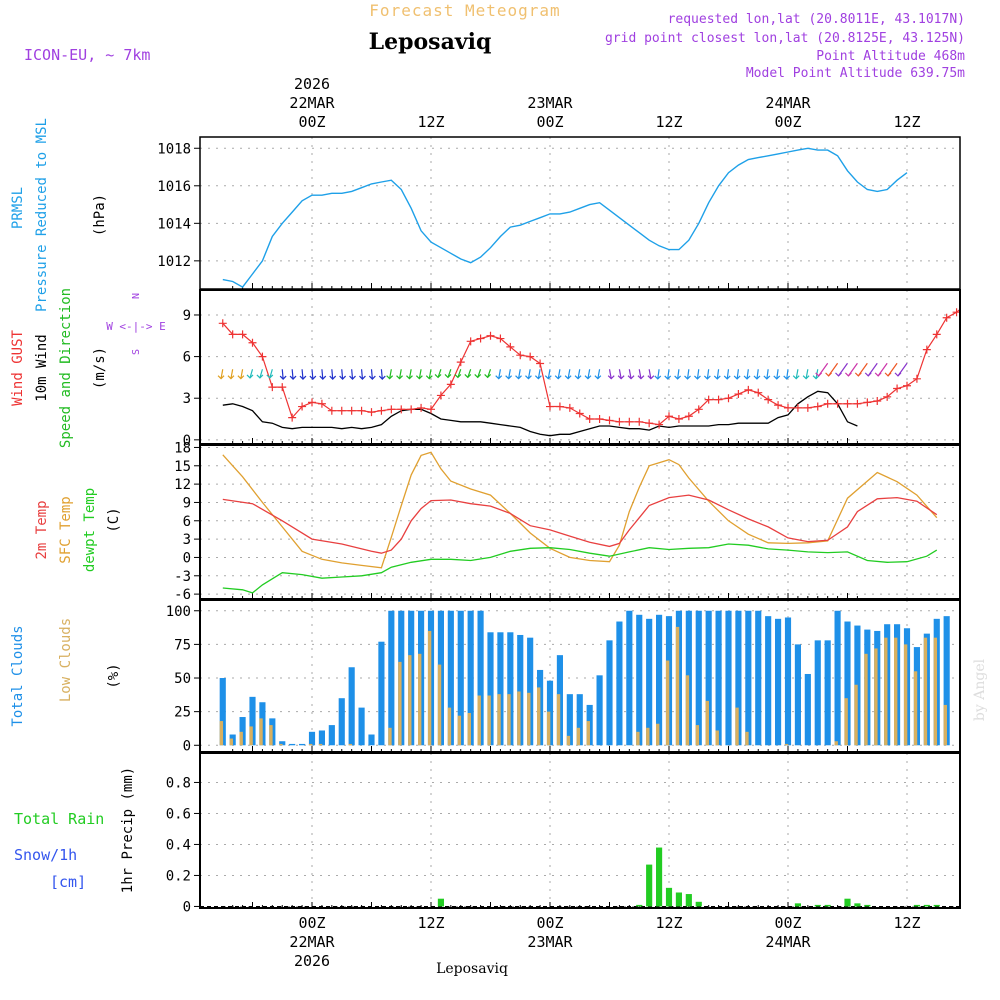 The width and height of the screenshot is (1000, 1000). I want to click on panel-2: -6 -3 0 3 6 9 12 15 18, so click(567, 521).